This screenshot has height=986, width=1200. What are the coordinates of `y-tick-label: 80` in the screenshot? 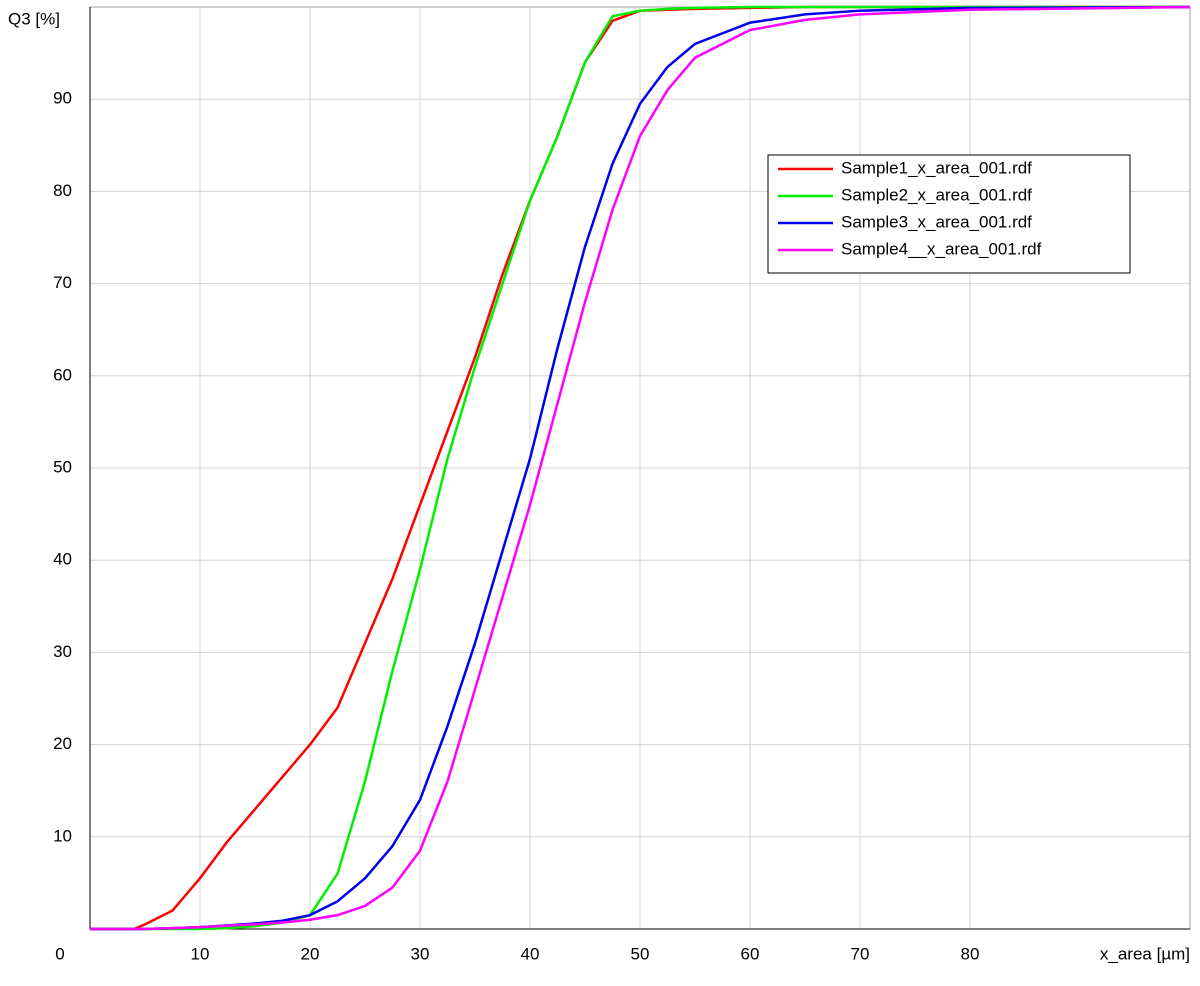 It's located at (62, 190).